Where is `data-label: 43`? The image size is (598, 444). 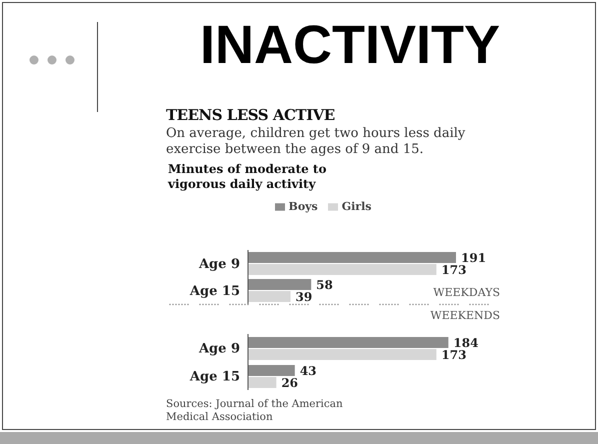 data-label: 43 is located at coordinates (308, 371).